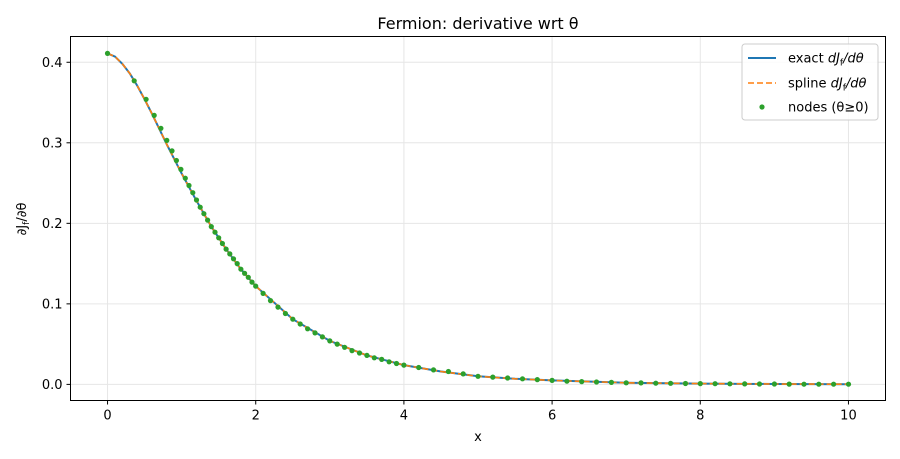 The height and width of the screenshot is (459, 900). Describe the element at coordinates (52, 224) in the screenshot. I see `y-tick-label: 0.2` at that location.